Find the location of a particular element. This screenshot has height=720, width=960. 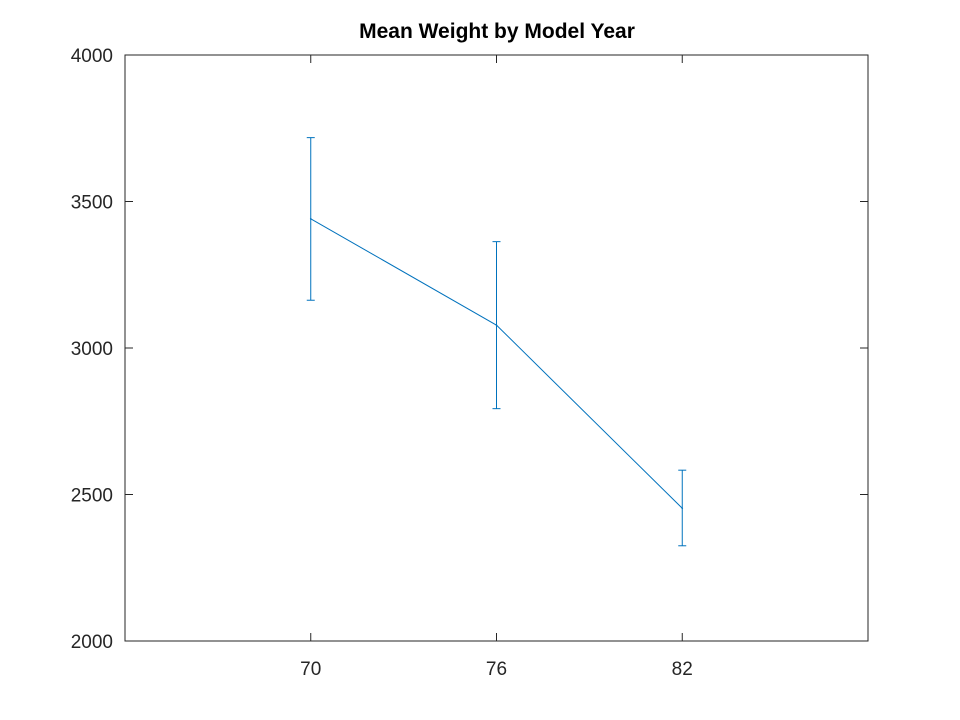

y-tick-label: 2500 is located at coordinates (92, 496).